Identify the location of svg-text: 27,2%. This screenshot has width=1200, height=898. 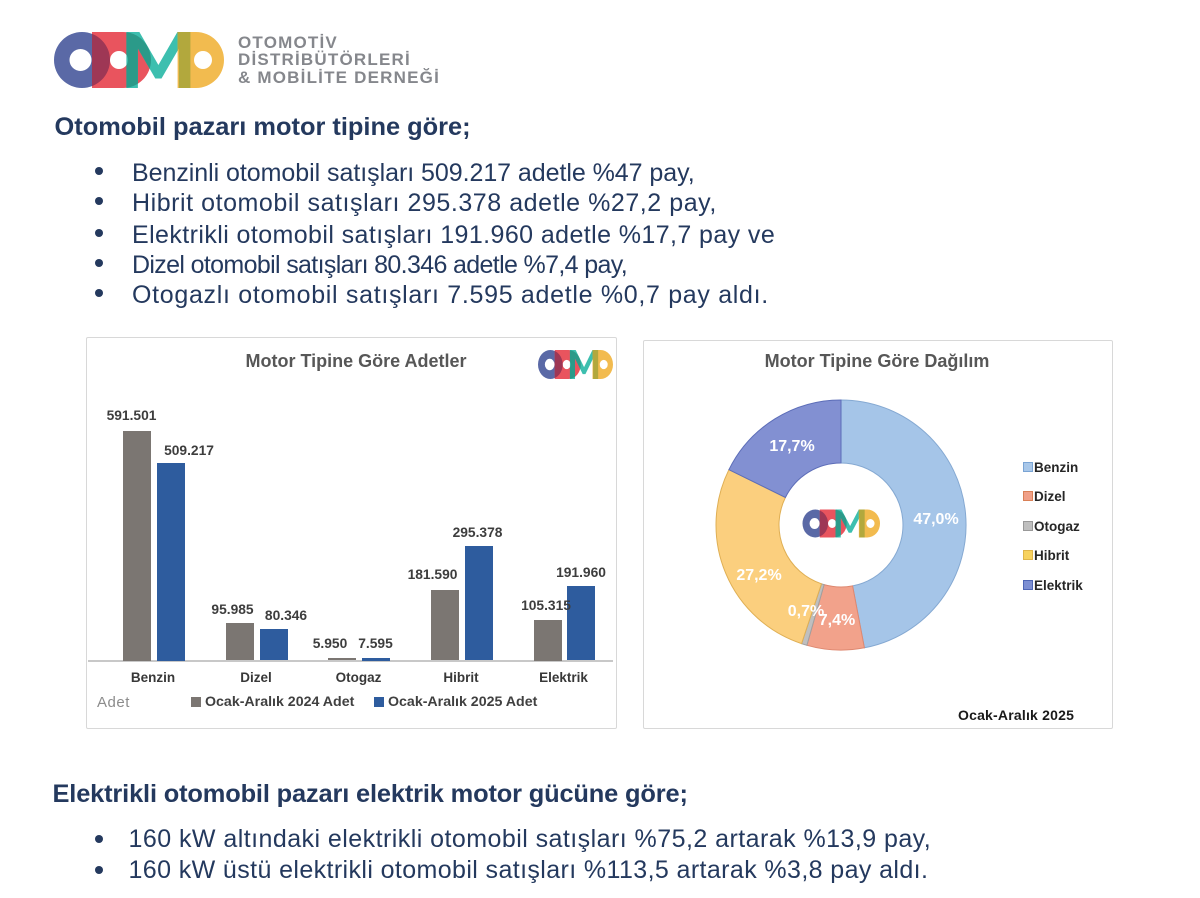
(758, 575).